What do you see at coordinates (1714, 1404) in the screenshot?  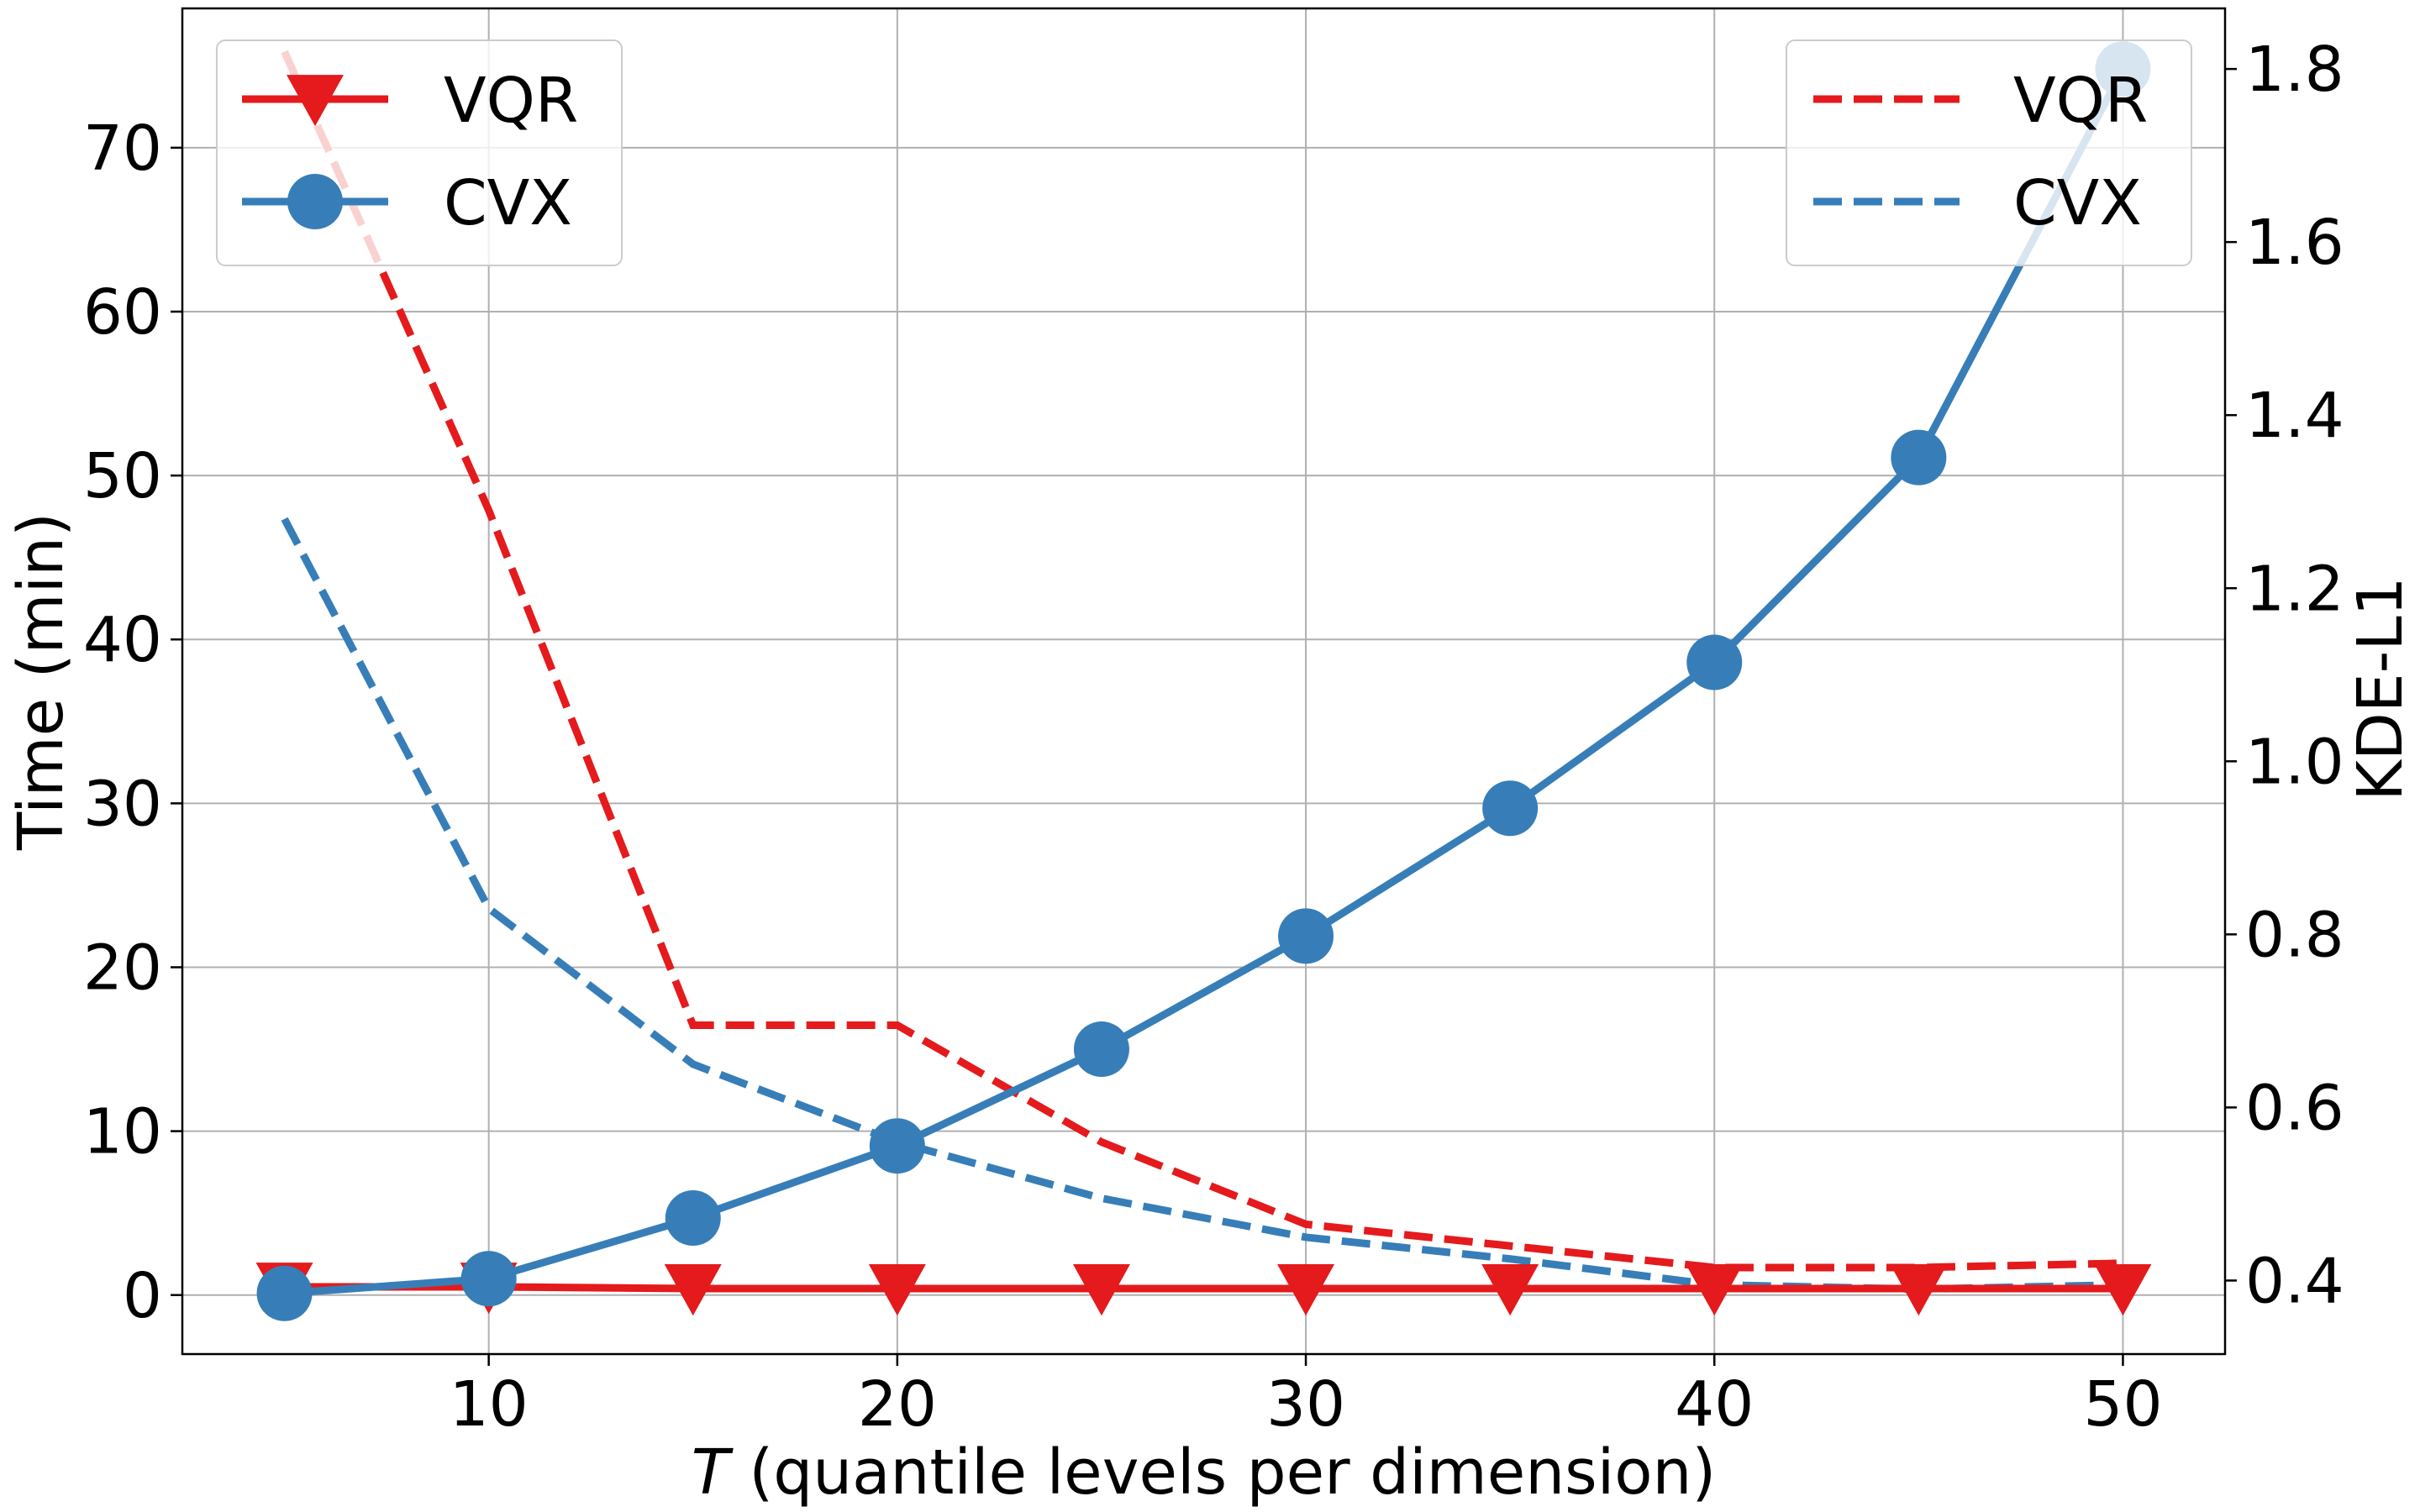 I see `x-tick-label-40: 40` at bounding box center [1714, 1404].